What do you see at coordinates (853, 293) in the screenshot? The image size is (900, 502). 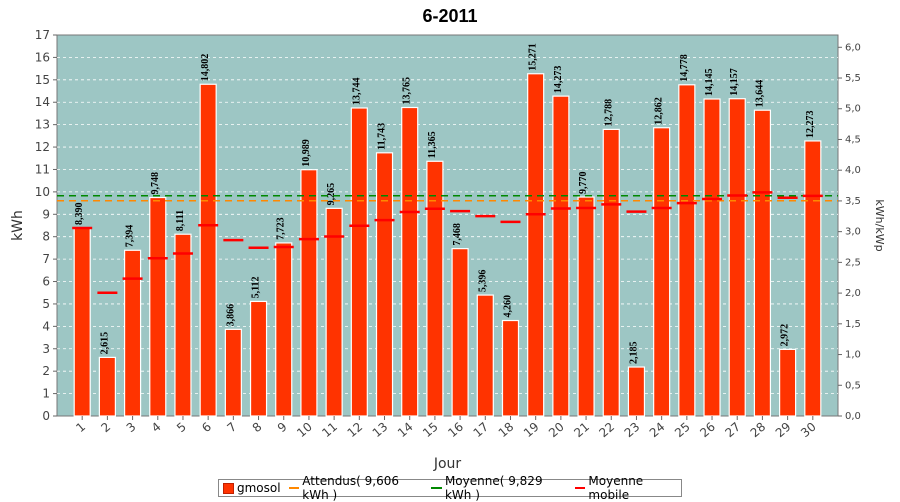 I see `y2-tick-label: 2,0` at bounding box center [853, 293].